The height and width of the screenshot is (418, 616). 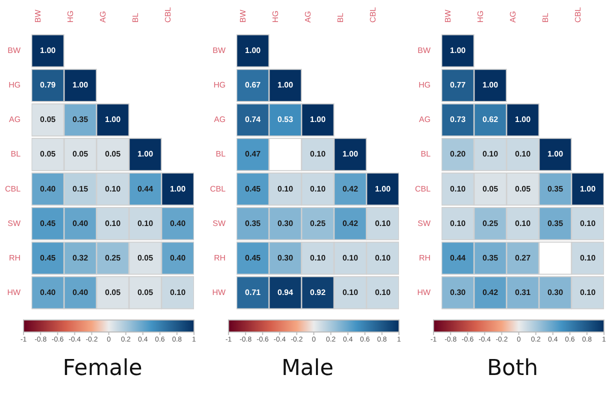 What do you see at coordinates (253, 119) in the screenshot?
I see `data-label: 0.74` at bounding box center [253, 119].